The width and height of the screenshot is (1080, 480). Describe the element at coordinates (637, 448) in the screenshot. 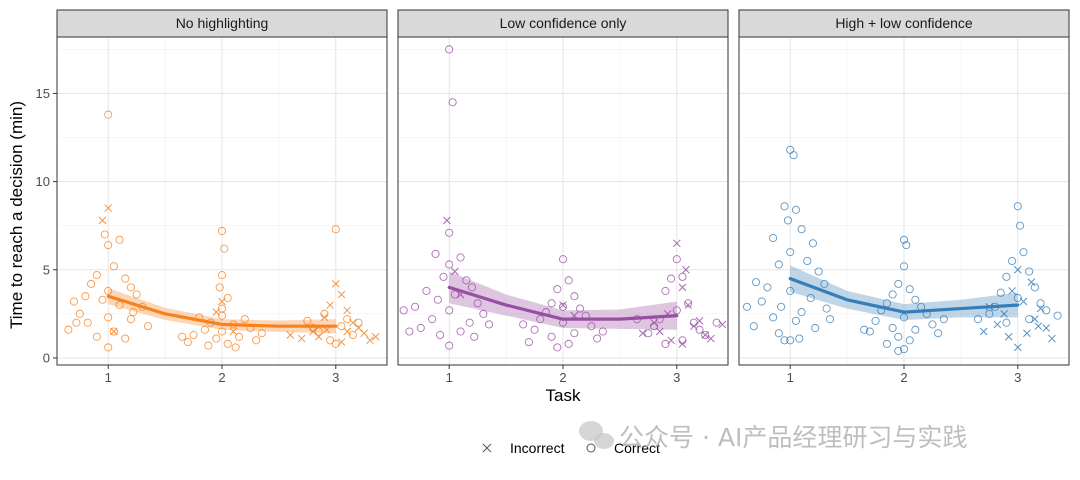

I see `legend-correct-label: Correct` at that location.